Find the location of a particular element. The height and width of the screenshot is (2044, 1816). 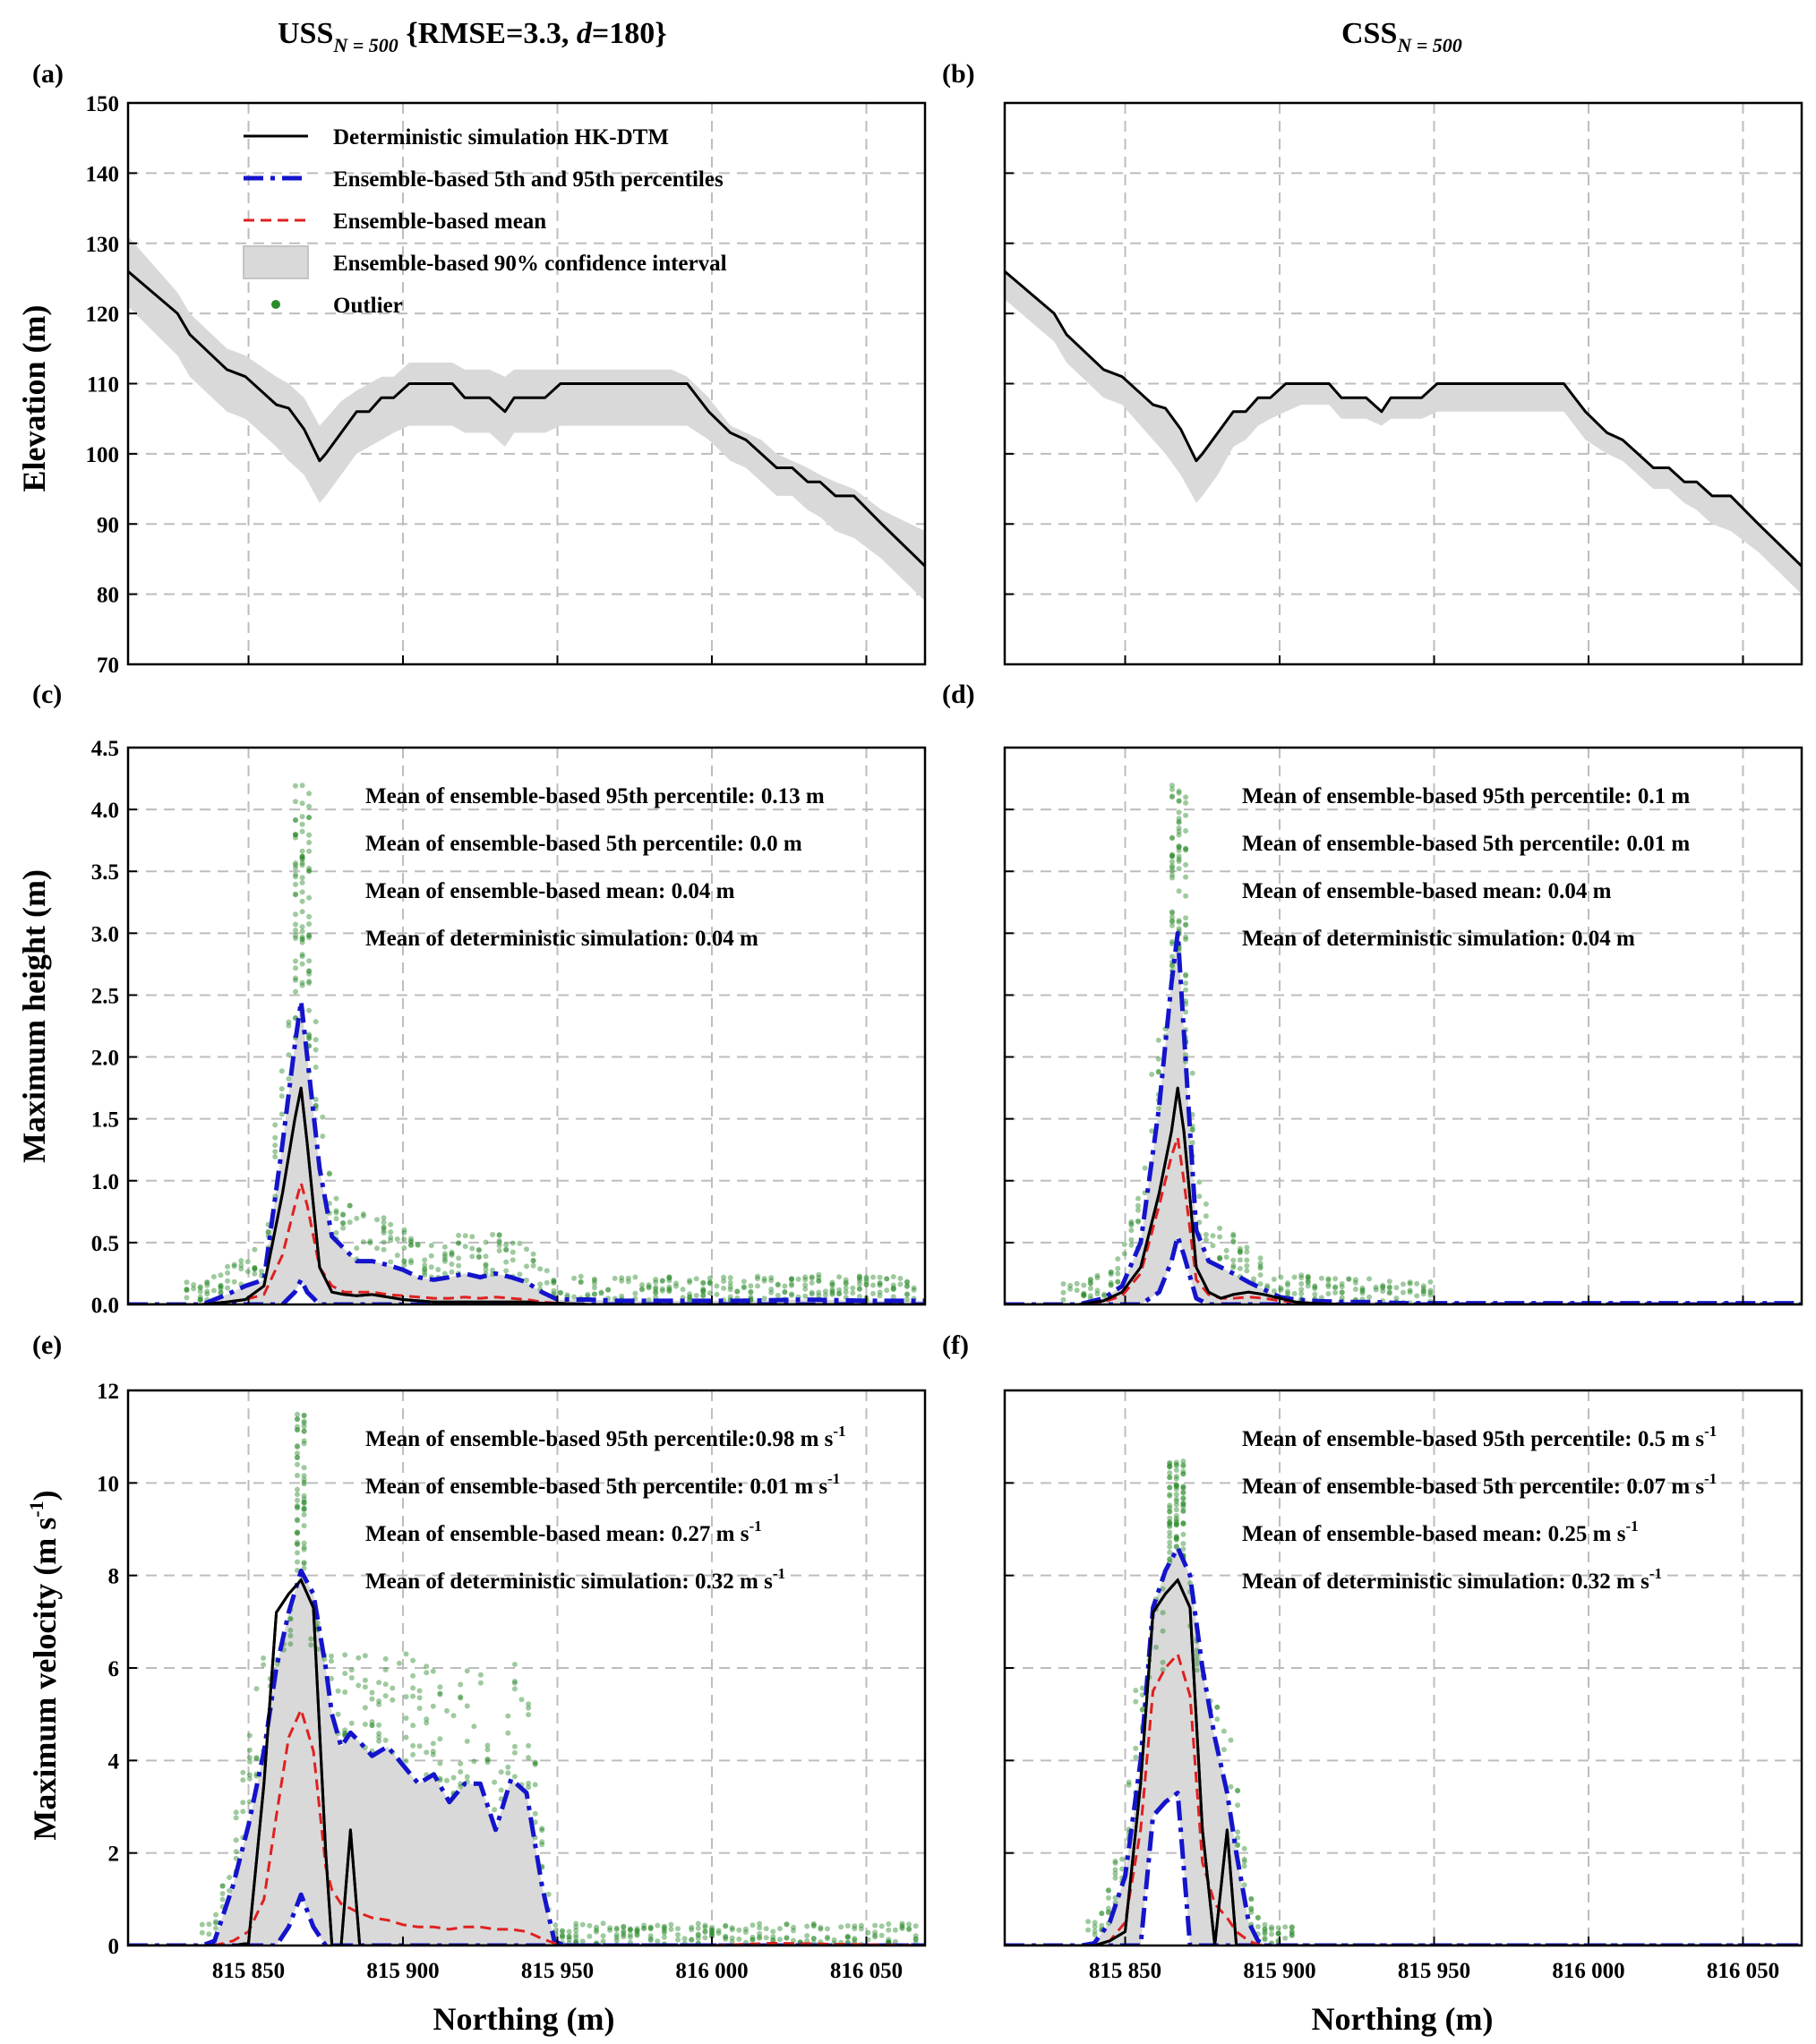

y-tick-label: 12 is located at coordinates (108, 1392).